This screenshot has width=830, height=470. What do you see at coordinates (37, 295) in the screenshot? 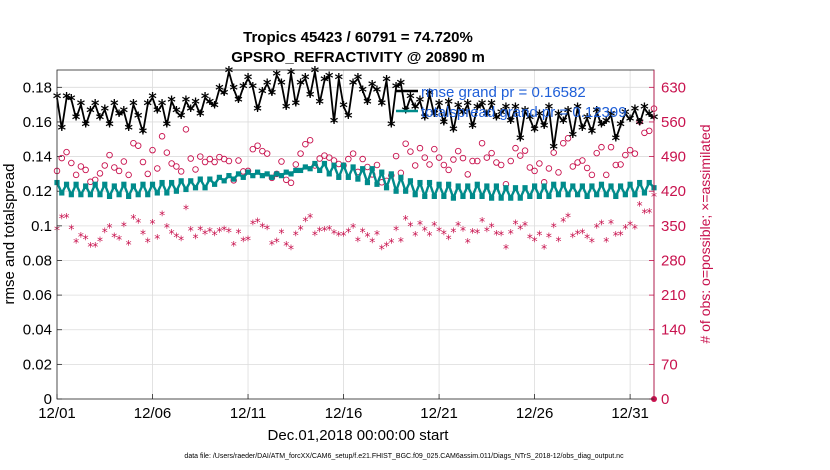
I see `y-tick-label: 0.06` at bounding box center [37, 295].